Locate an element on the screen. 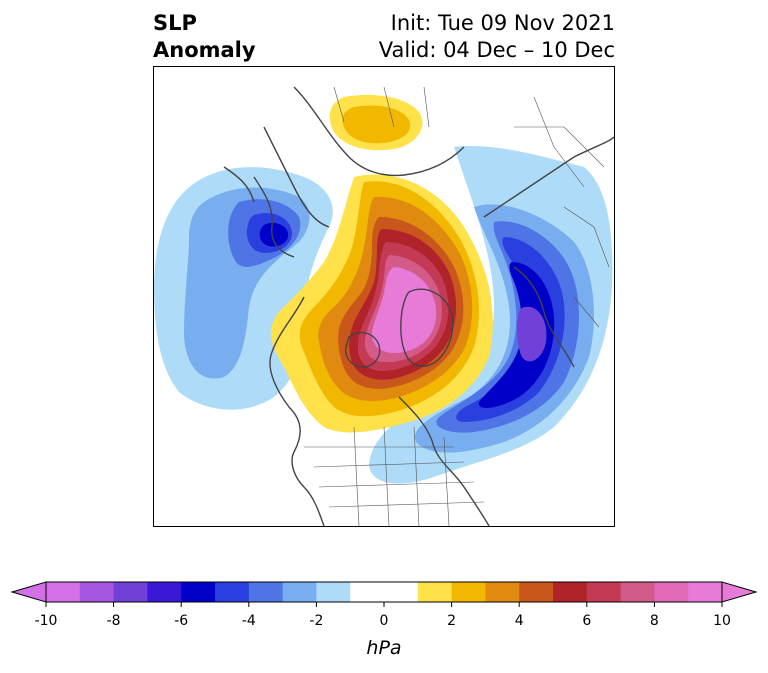  colorbar-tick-label: 0 is located at coordinates (384, 621).